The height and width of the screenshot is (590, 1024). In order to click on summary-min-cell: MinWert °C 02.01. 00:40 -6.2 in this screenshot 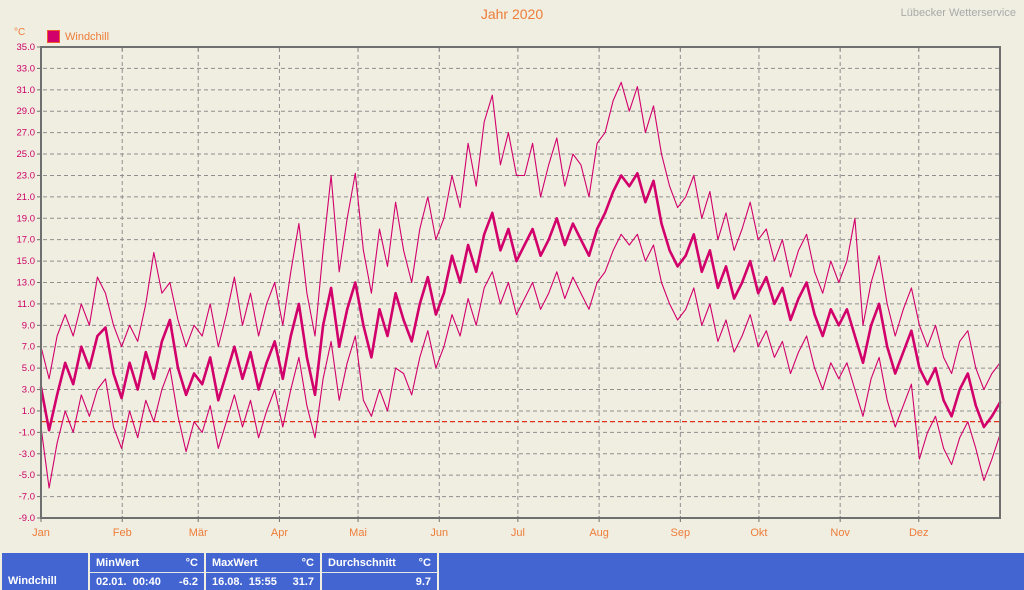, I will do `click(147, 571)`.